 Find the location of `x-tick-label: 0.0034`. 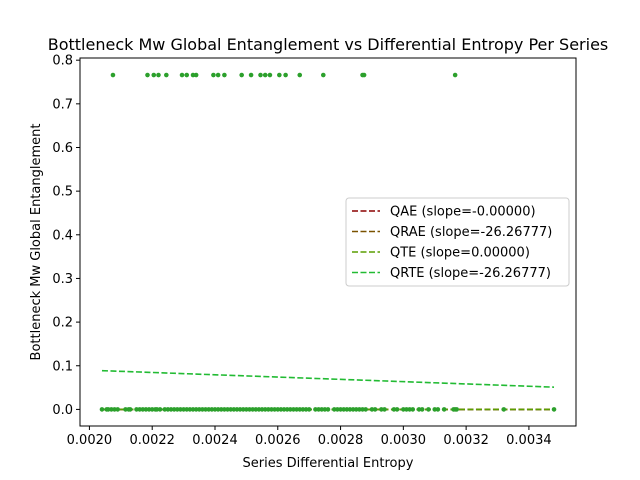

x-tick-label: 0.0034 is located at coordinates (529, 440).